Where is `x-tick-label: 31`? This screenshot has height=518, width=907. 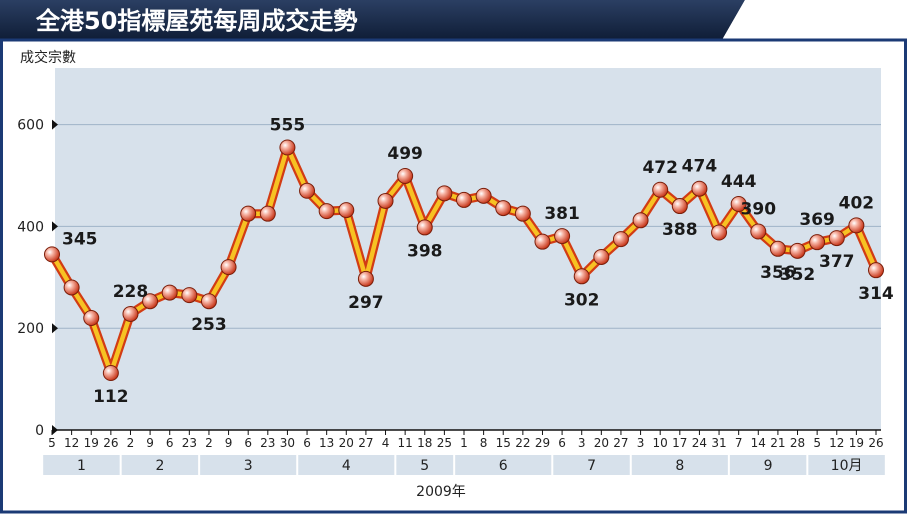 x-tick-label: 31 is located at coordinates (718, 443).